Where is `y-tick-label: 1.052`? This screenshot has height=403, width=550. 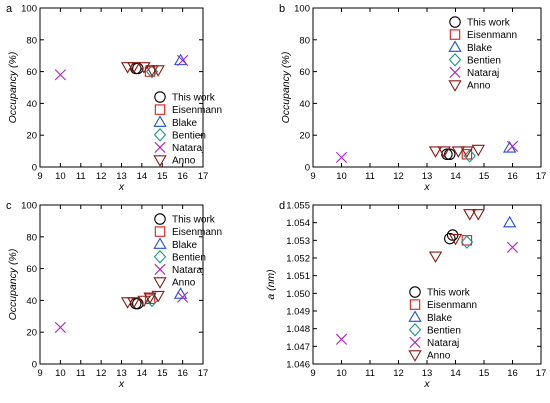
y-tick-label: 1.052 is located at coordinates (298, 259).